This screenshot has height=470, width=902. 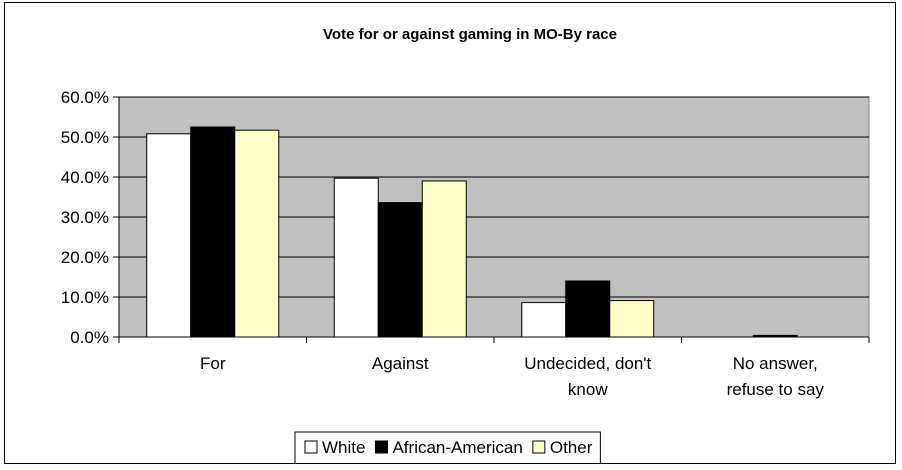 I want to click on x-tick-label: For, so click(x=213, y=363).